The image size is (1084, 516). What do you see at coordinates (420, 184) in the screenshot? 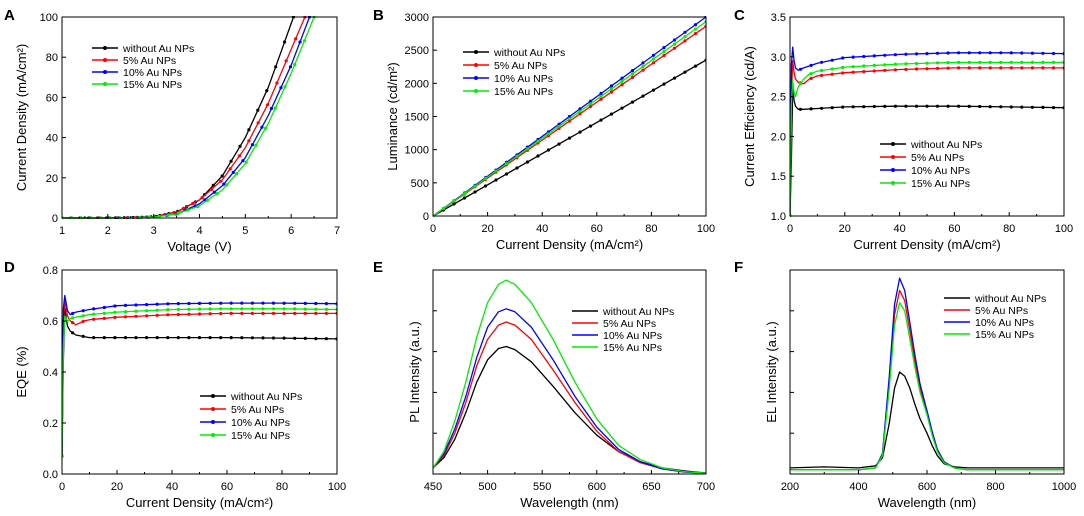
I see `y-tick-label: 500` at bounding box center [420, 184].